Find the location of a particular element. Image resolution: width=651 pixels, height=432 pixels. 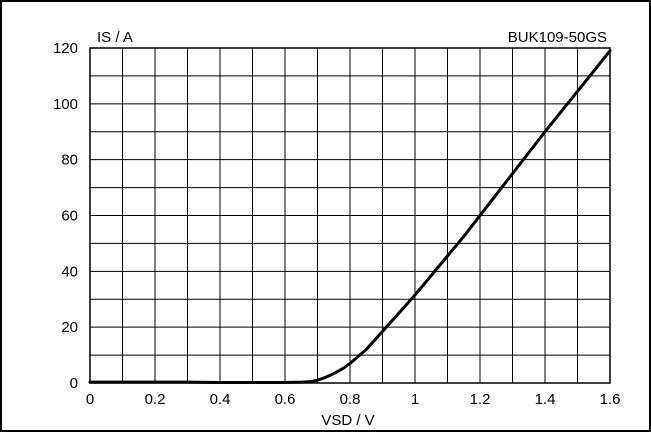

x-tick-label: 0.2 is located at coordinates (155, 399).